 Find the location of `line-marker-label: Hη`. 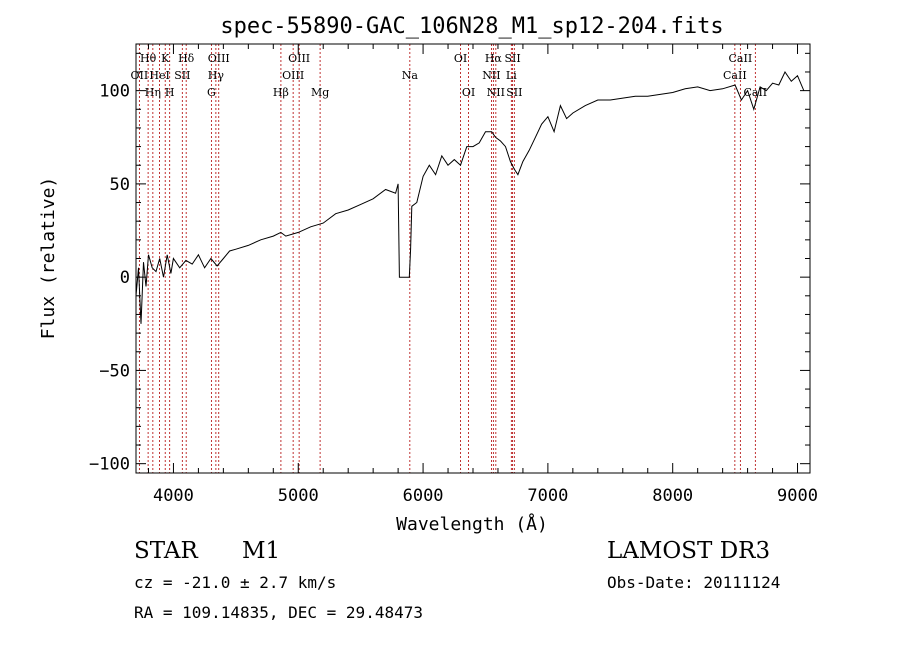

line-marker-label: Hη is located at coordinates (153, 92).